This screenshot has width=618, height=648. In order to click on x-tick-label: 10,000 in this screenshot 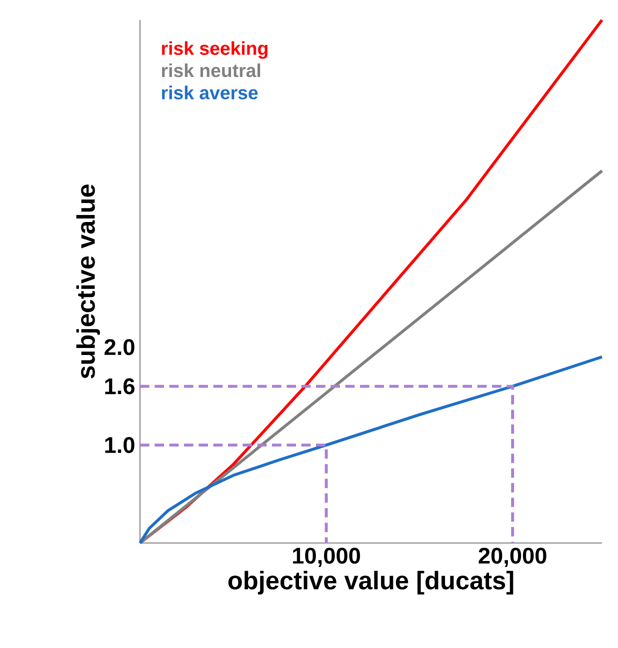, I will do `click(326, 558)`.